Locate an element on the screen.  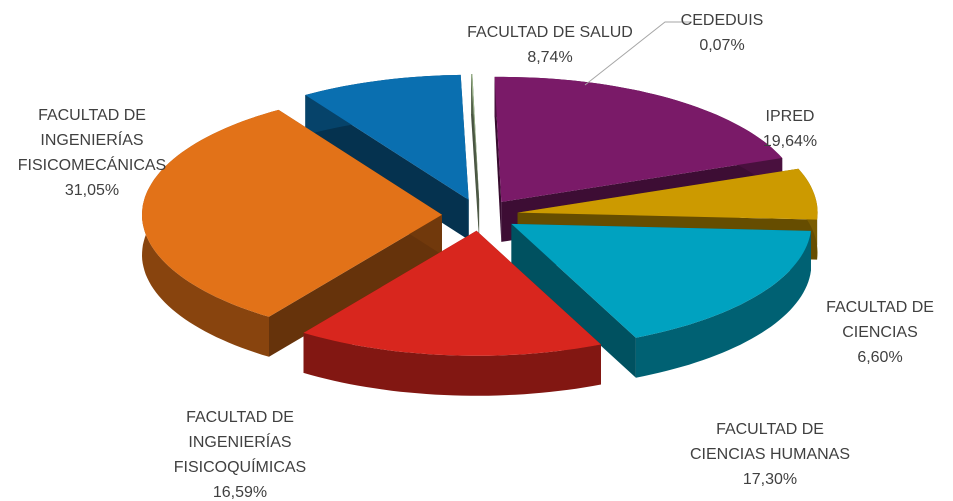
data-label: FACULTAD DE CIENCIAS 6,60% is located at coordinates (880, 332).